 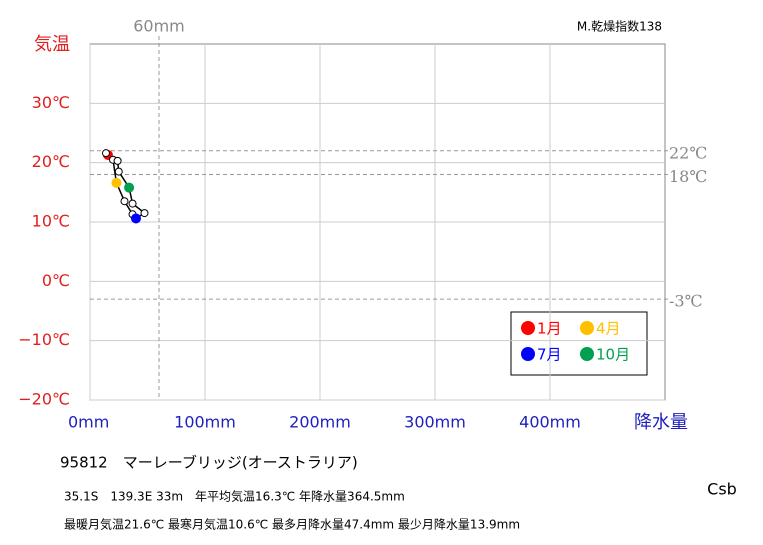 What do you see at coordinates (88, 422) in the screenshot?
I see `x-tick-label: 0mm` at bounding box center [88, 422].